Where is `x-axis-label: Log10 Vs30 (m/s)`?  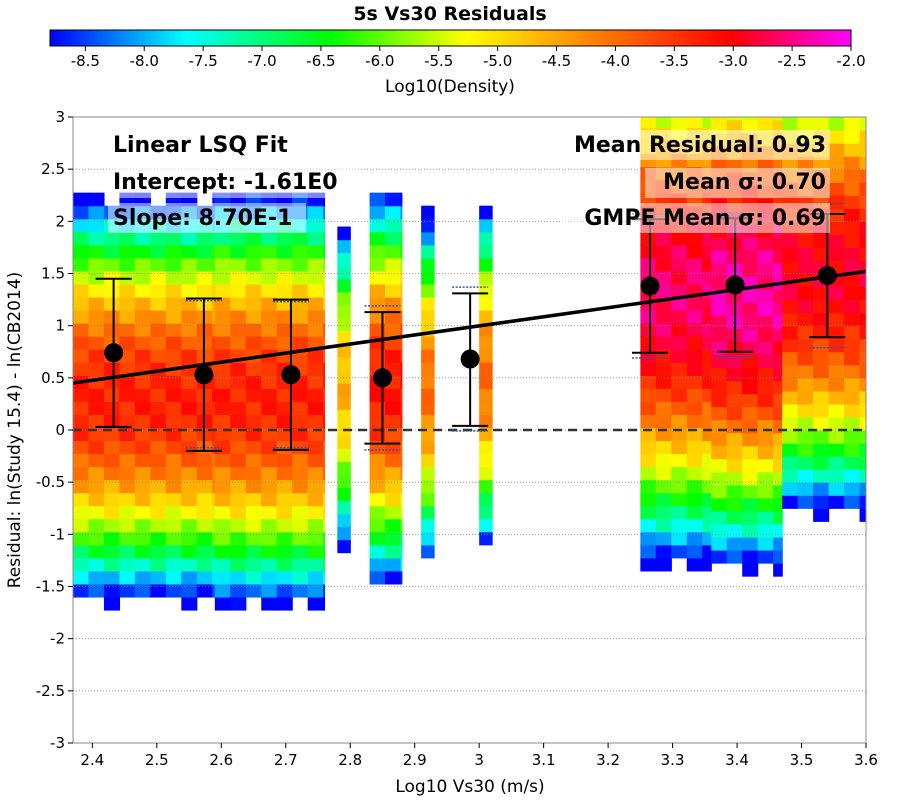 x-axis-label: Log10 Vs30 (m/s) is located at coordinates (469, 787).